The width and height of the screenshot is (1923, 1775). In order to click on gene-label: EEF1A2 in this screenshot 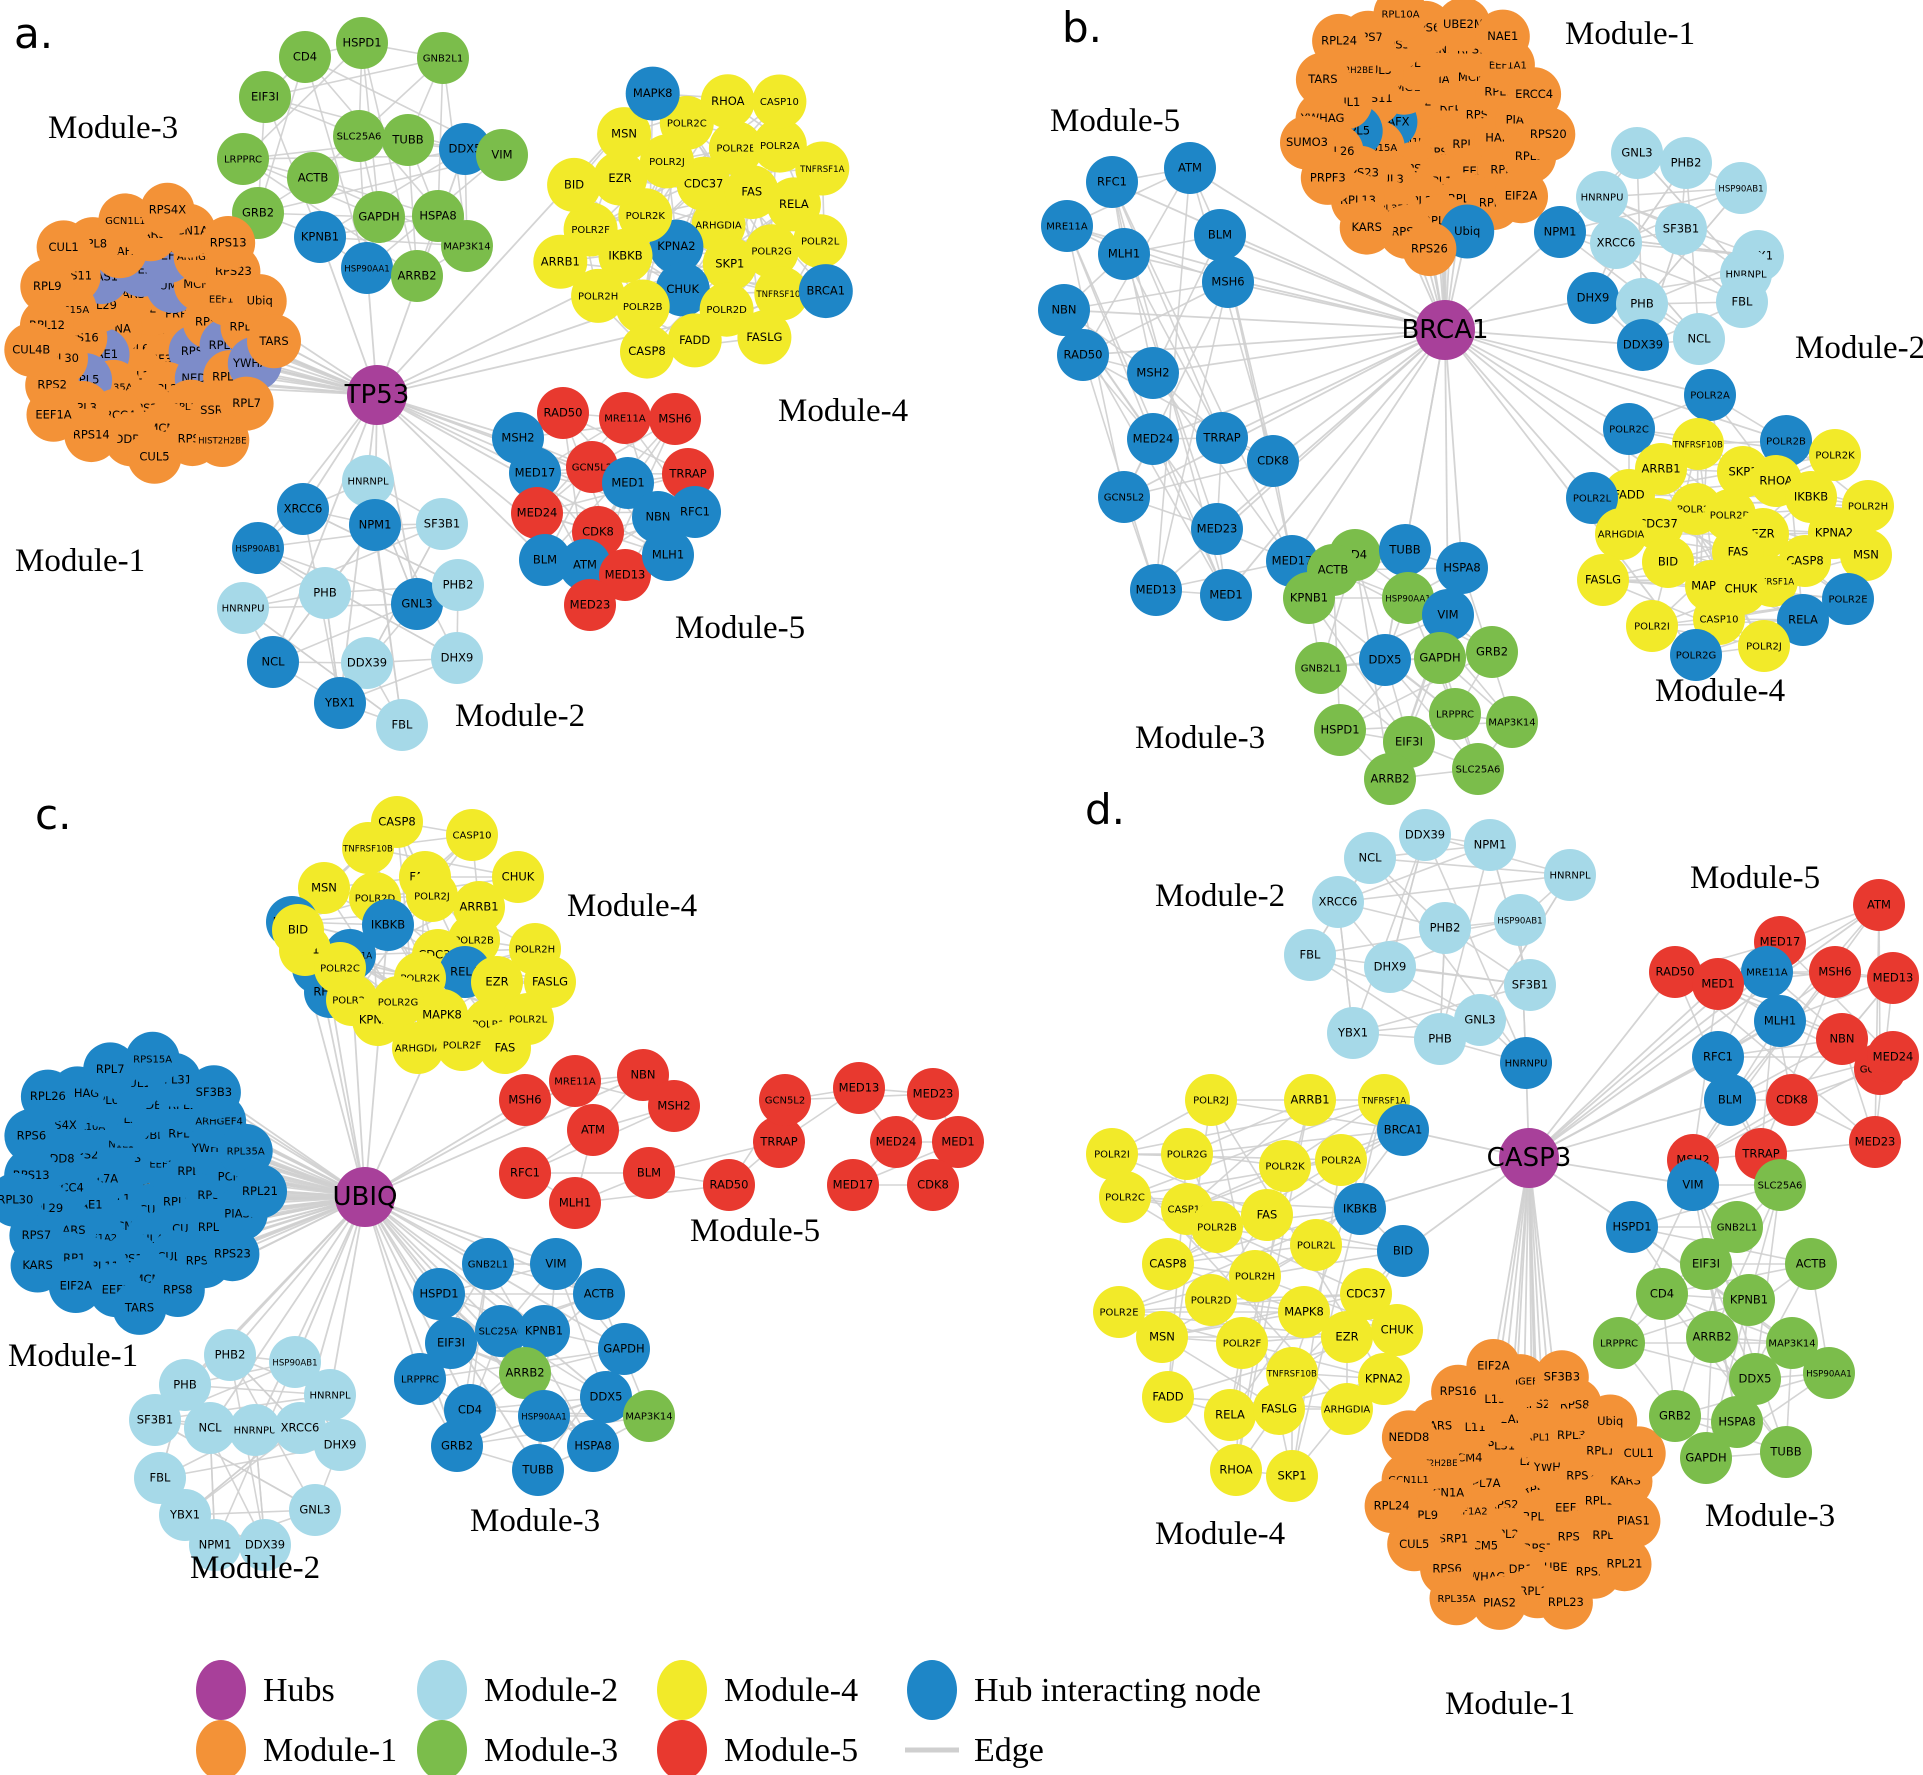, I will do `click(98, 1238)`.